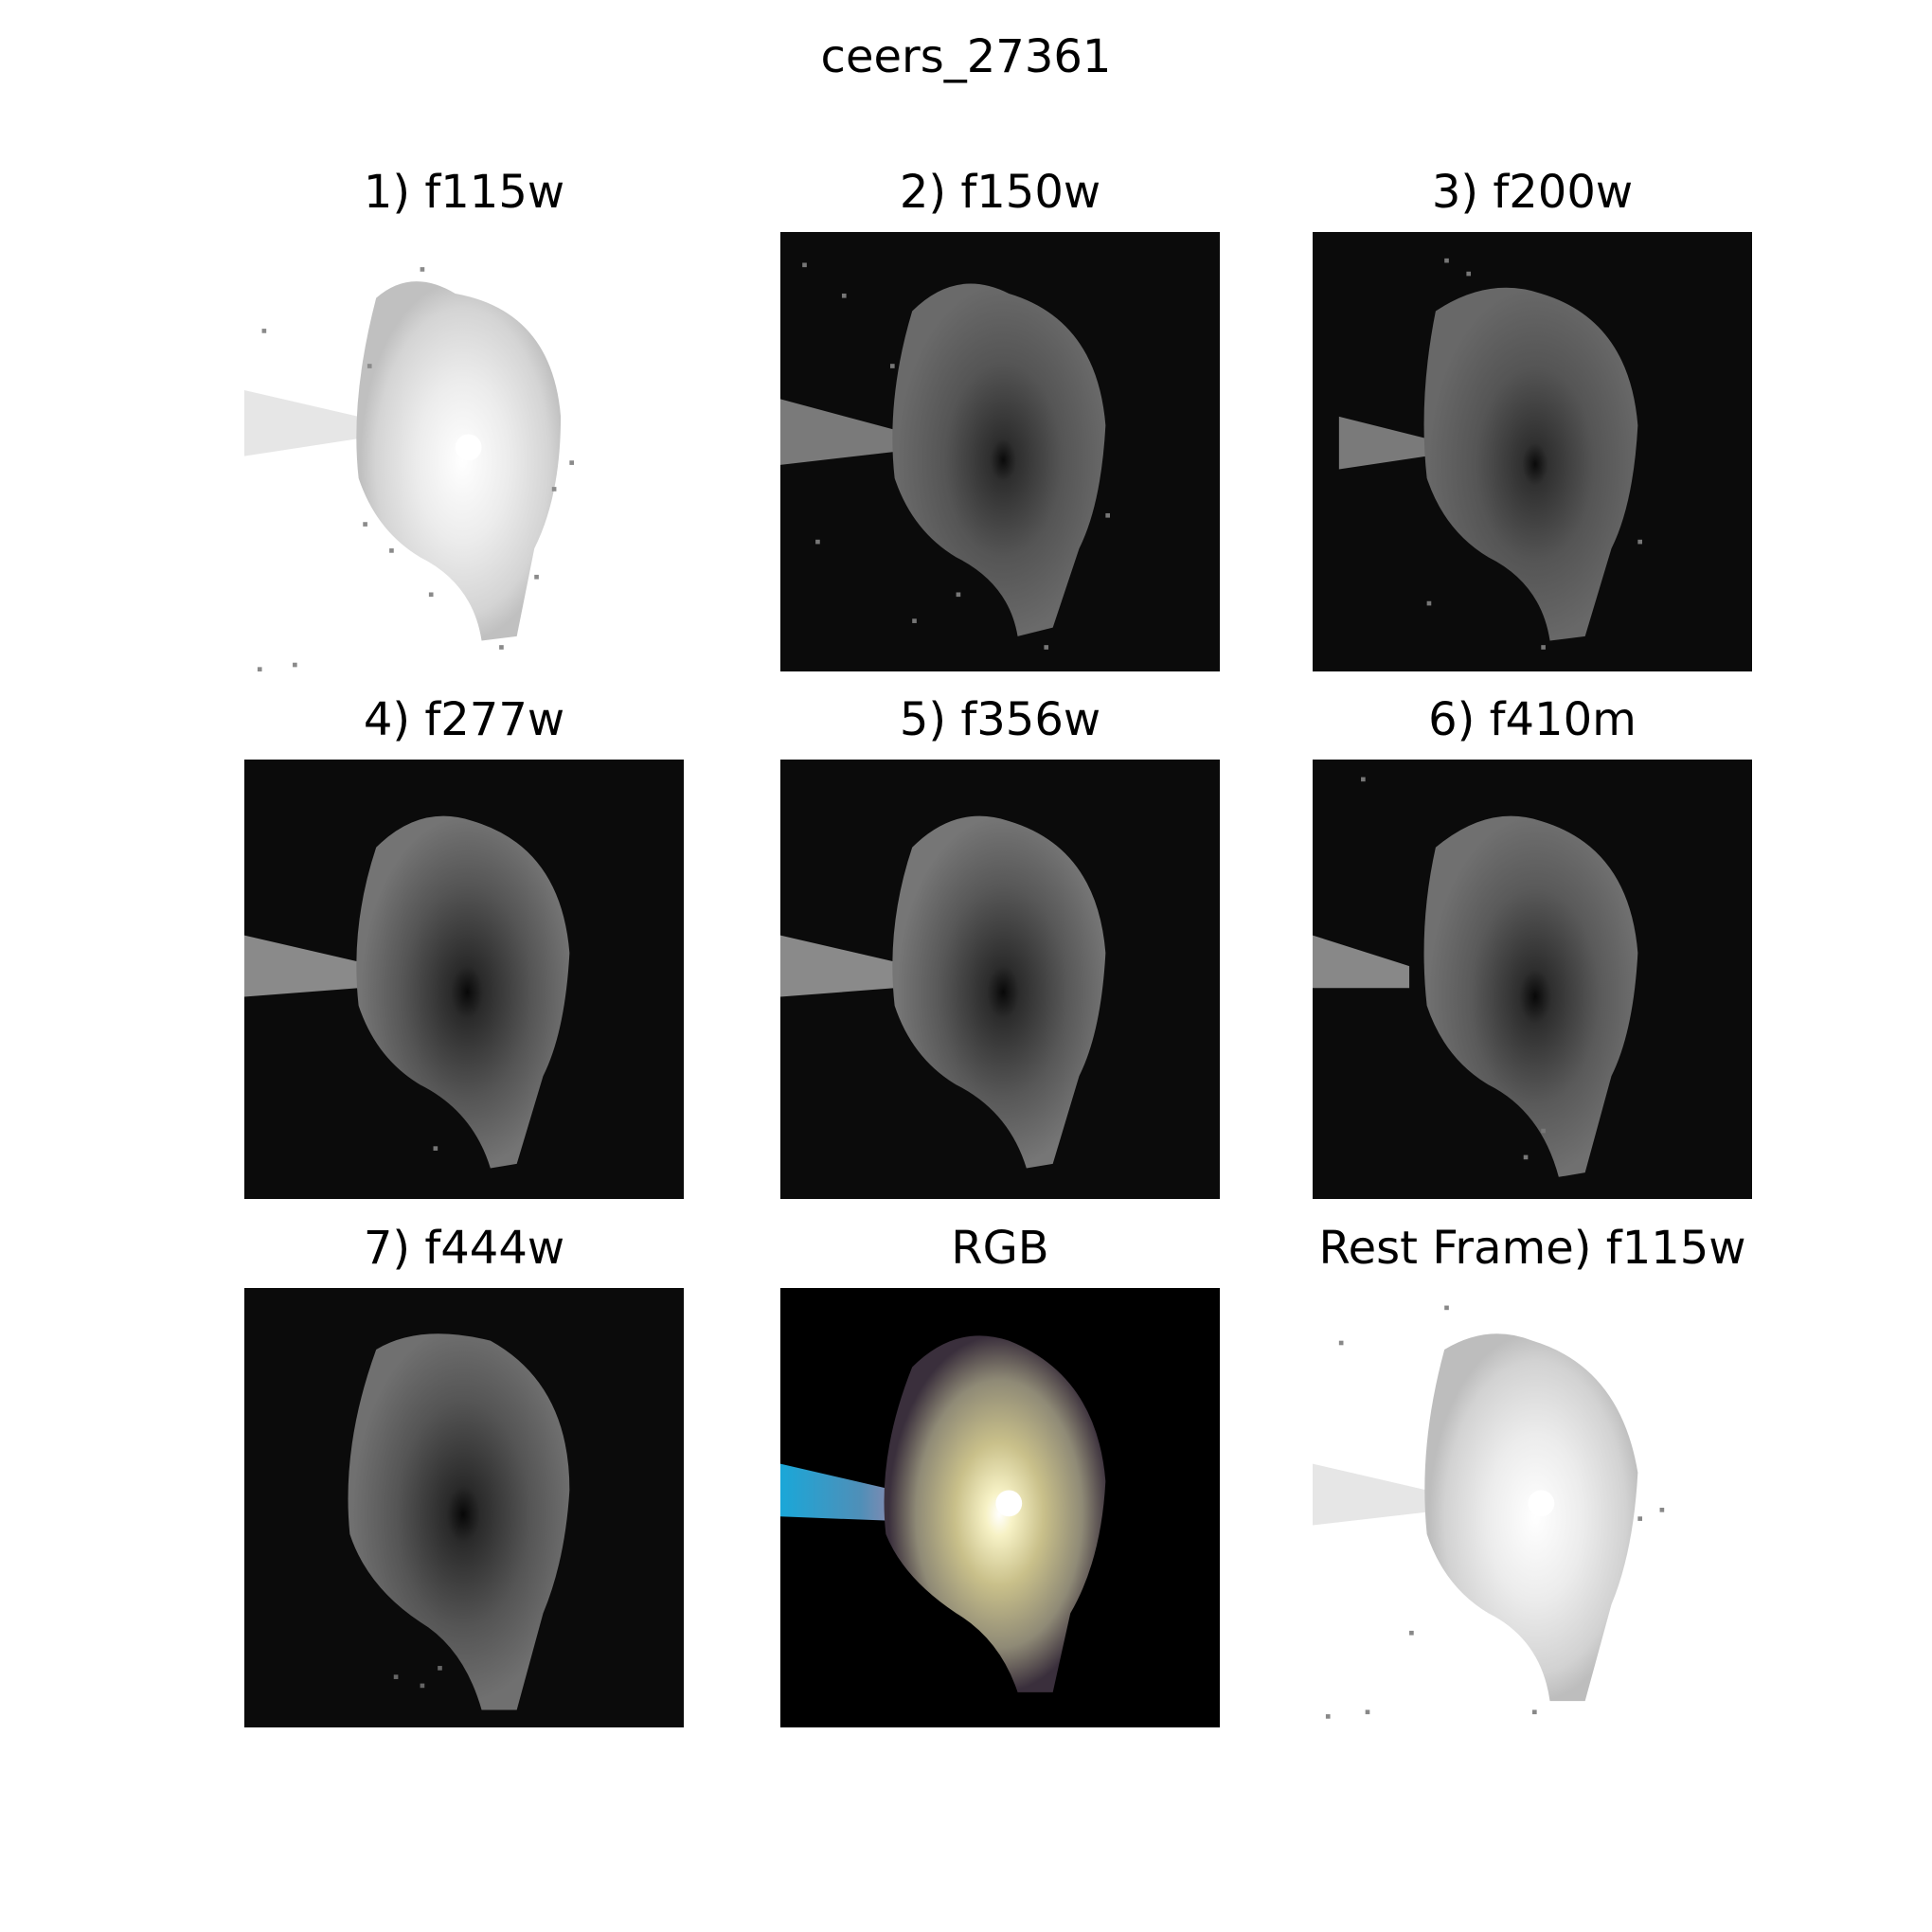 Image resolution: width=1932 pixels, height=1932 pixels. Describe the element at coordinates (1532, 1248) in the screenshot. I see `panel-title: Rest Frame) f115w` at that location.